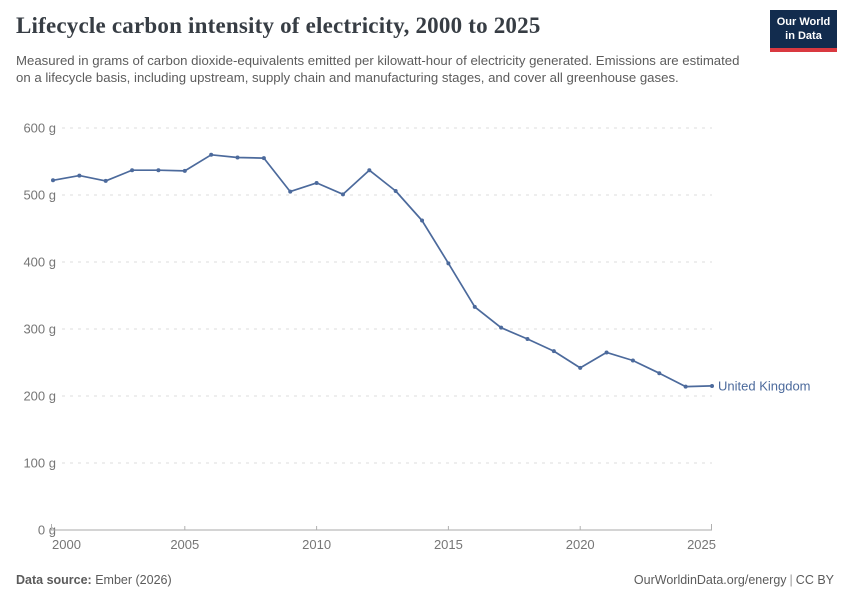  Describe the element at coordinates (448, 544) in the screenshot. I see `x-axis-label-2015: 2015` at that location.